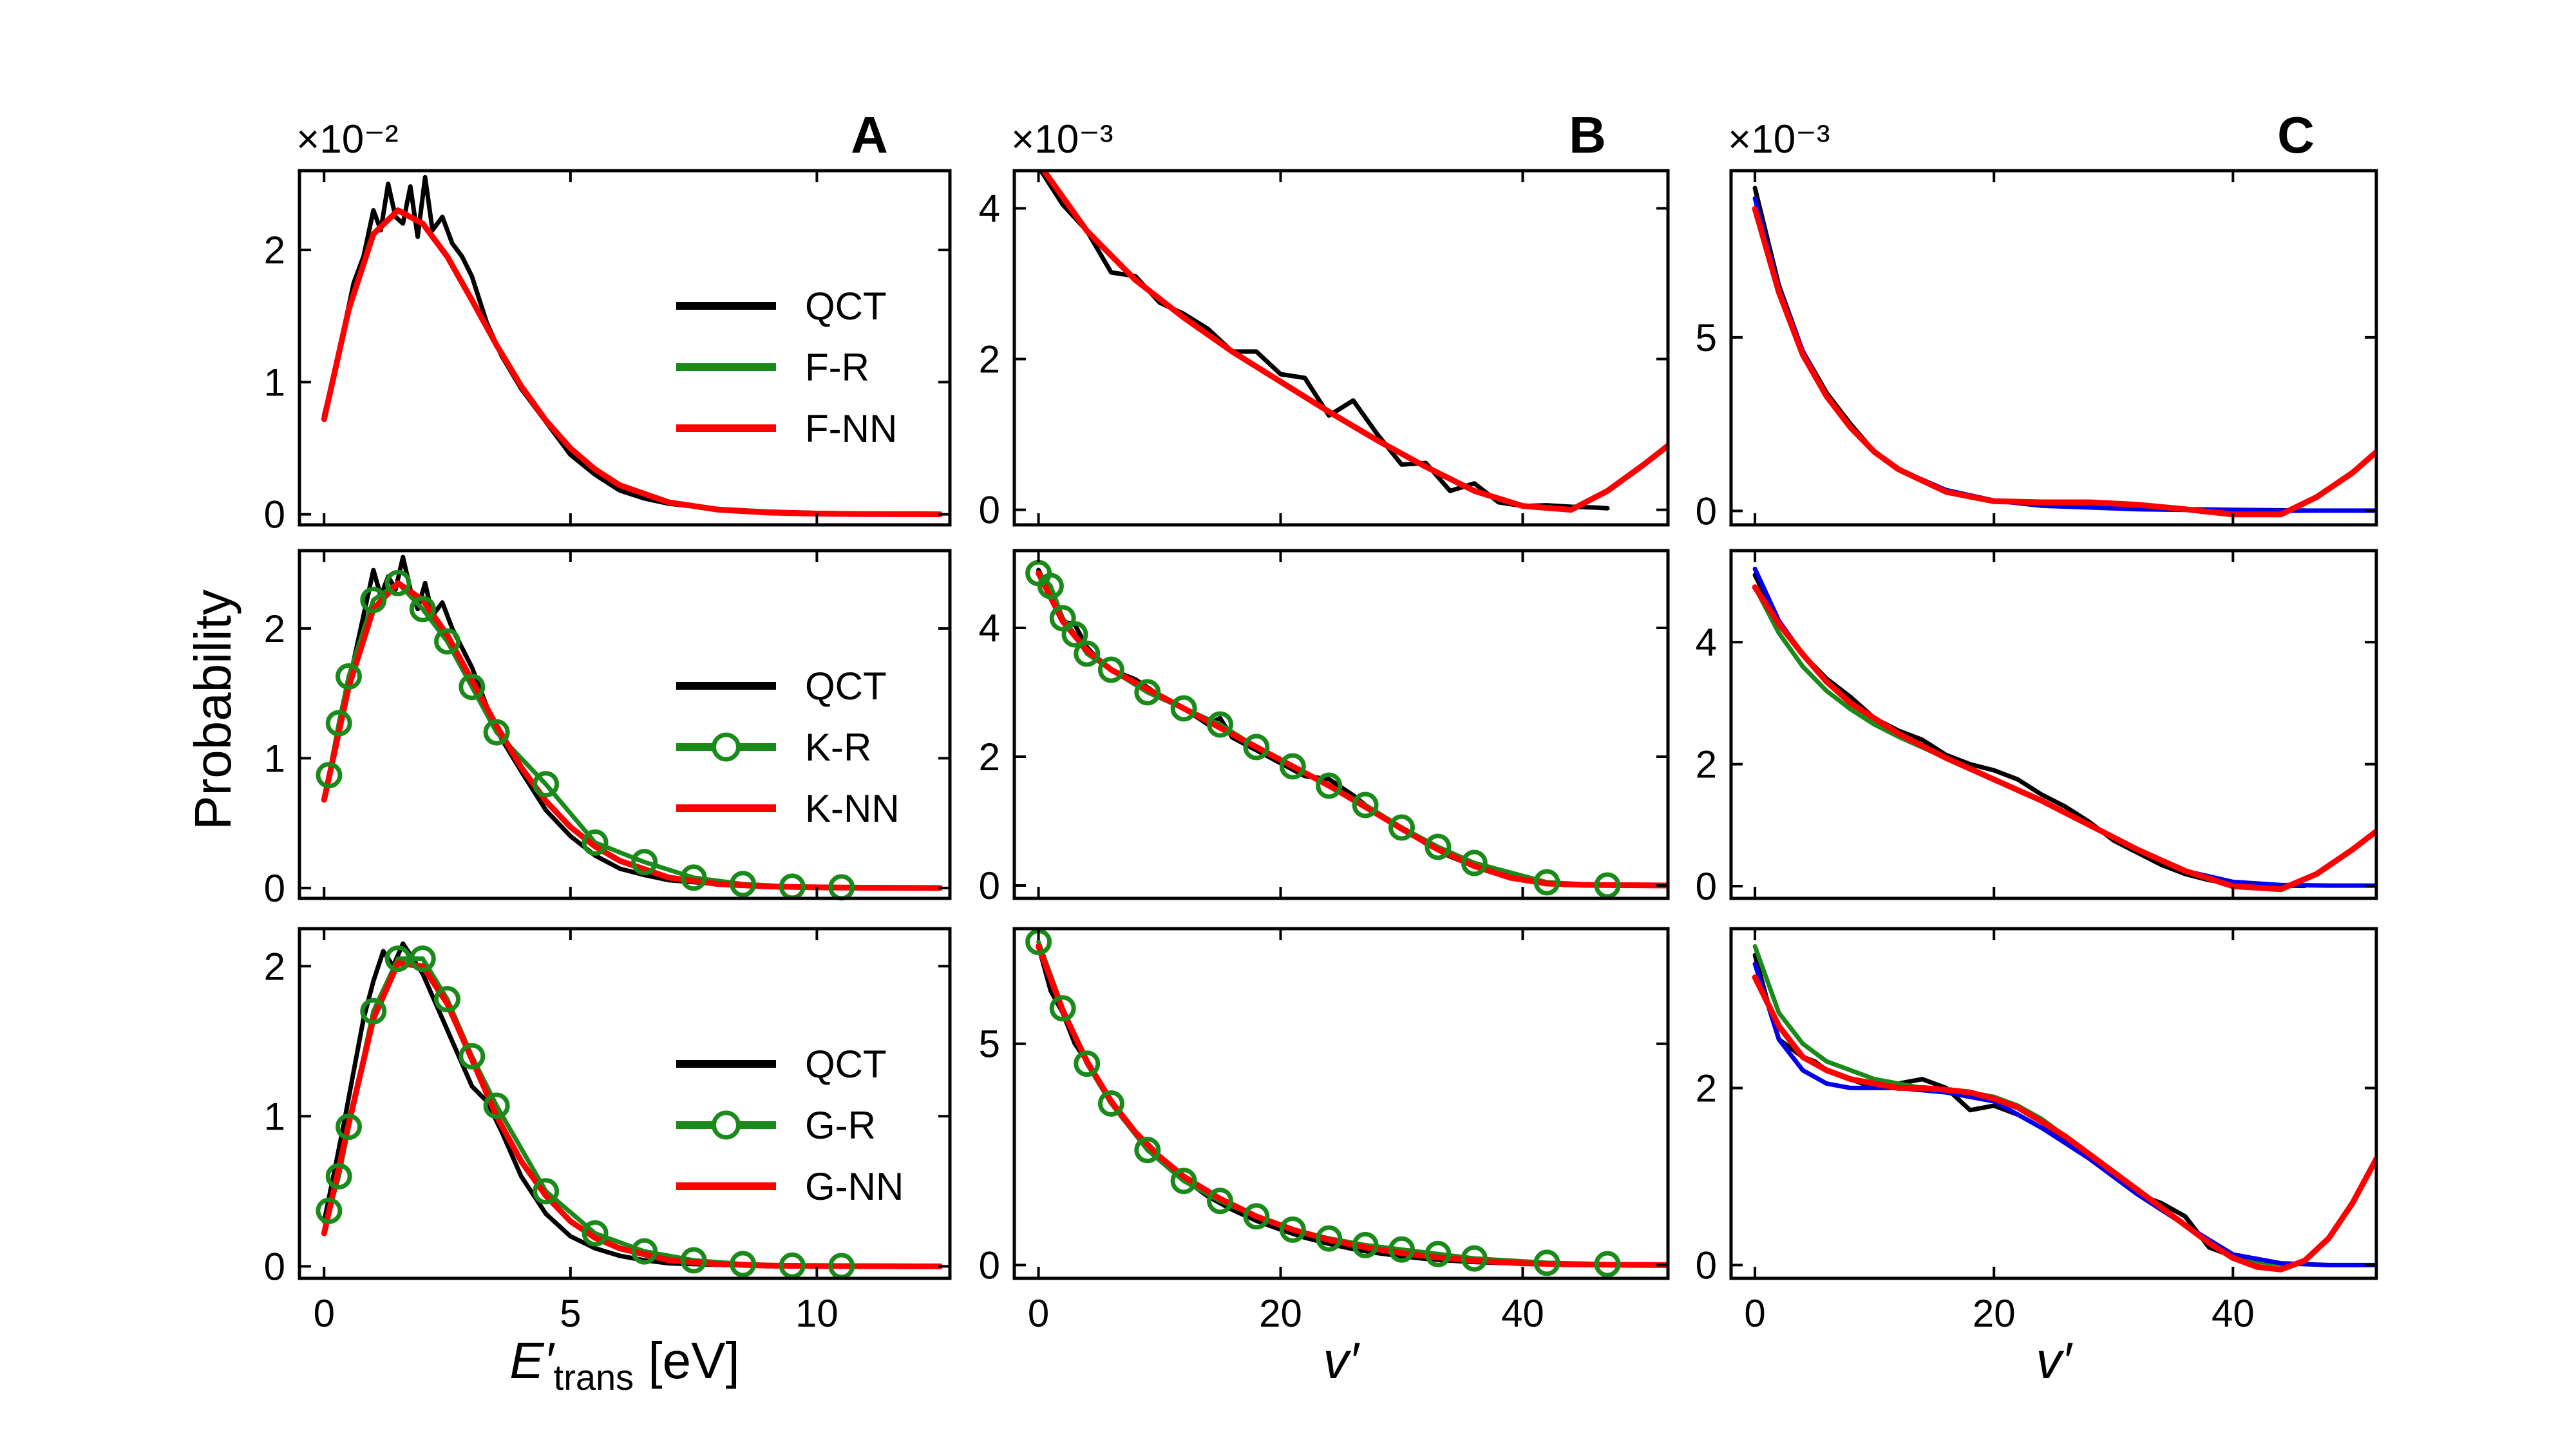  Describe the element at coordinates (786, 367) in the screenshot. I see `legend: QCT F-R F-NN` at that location.